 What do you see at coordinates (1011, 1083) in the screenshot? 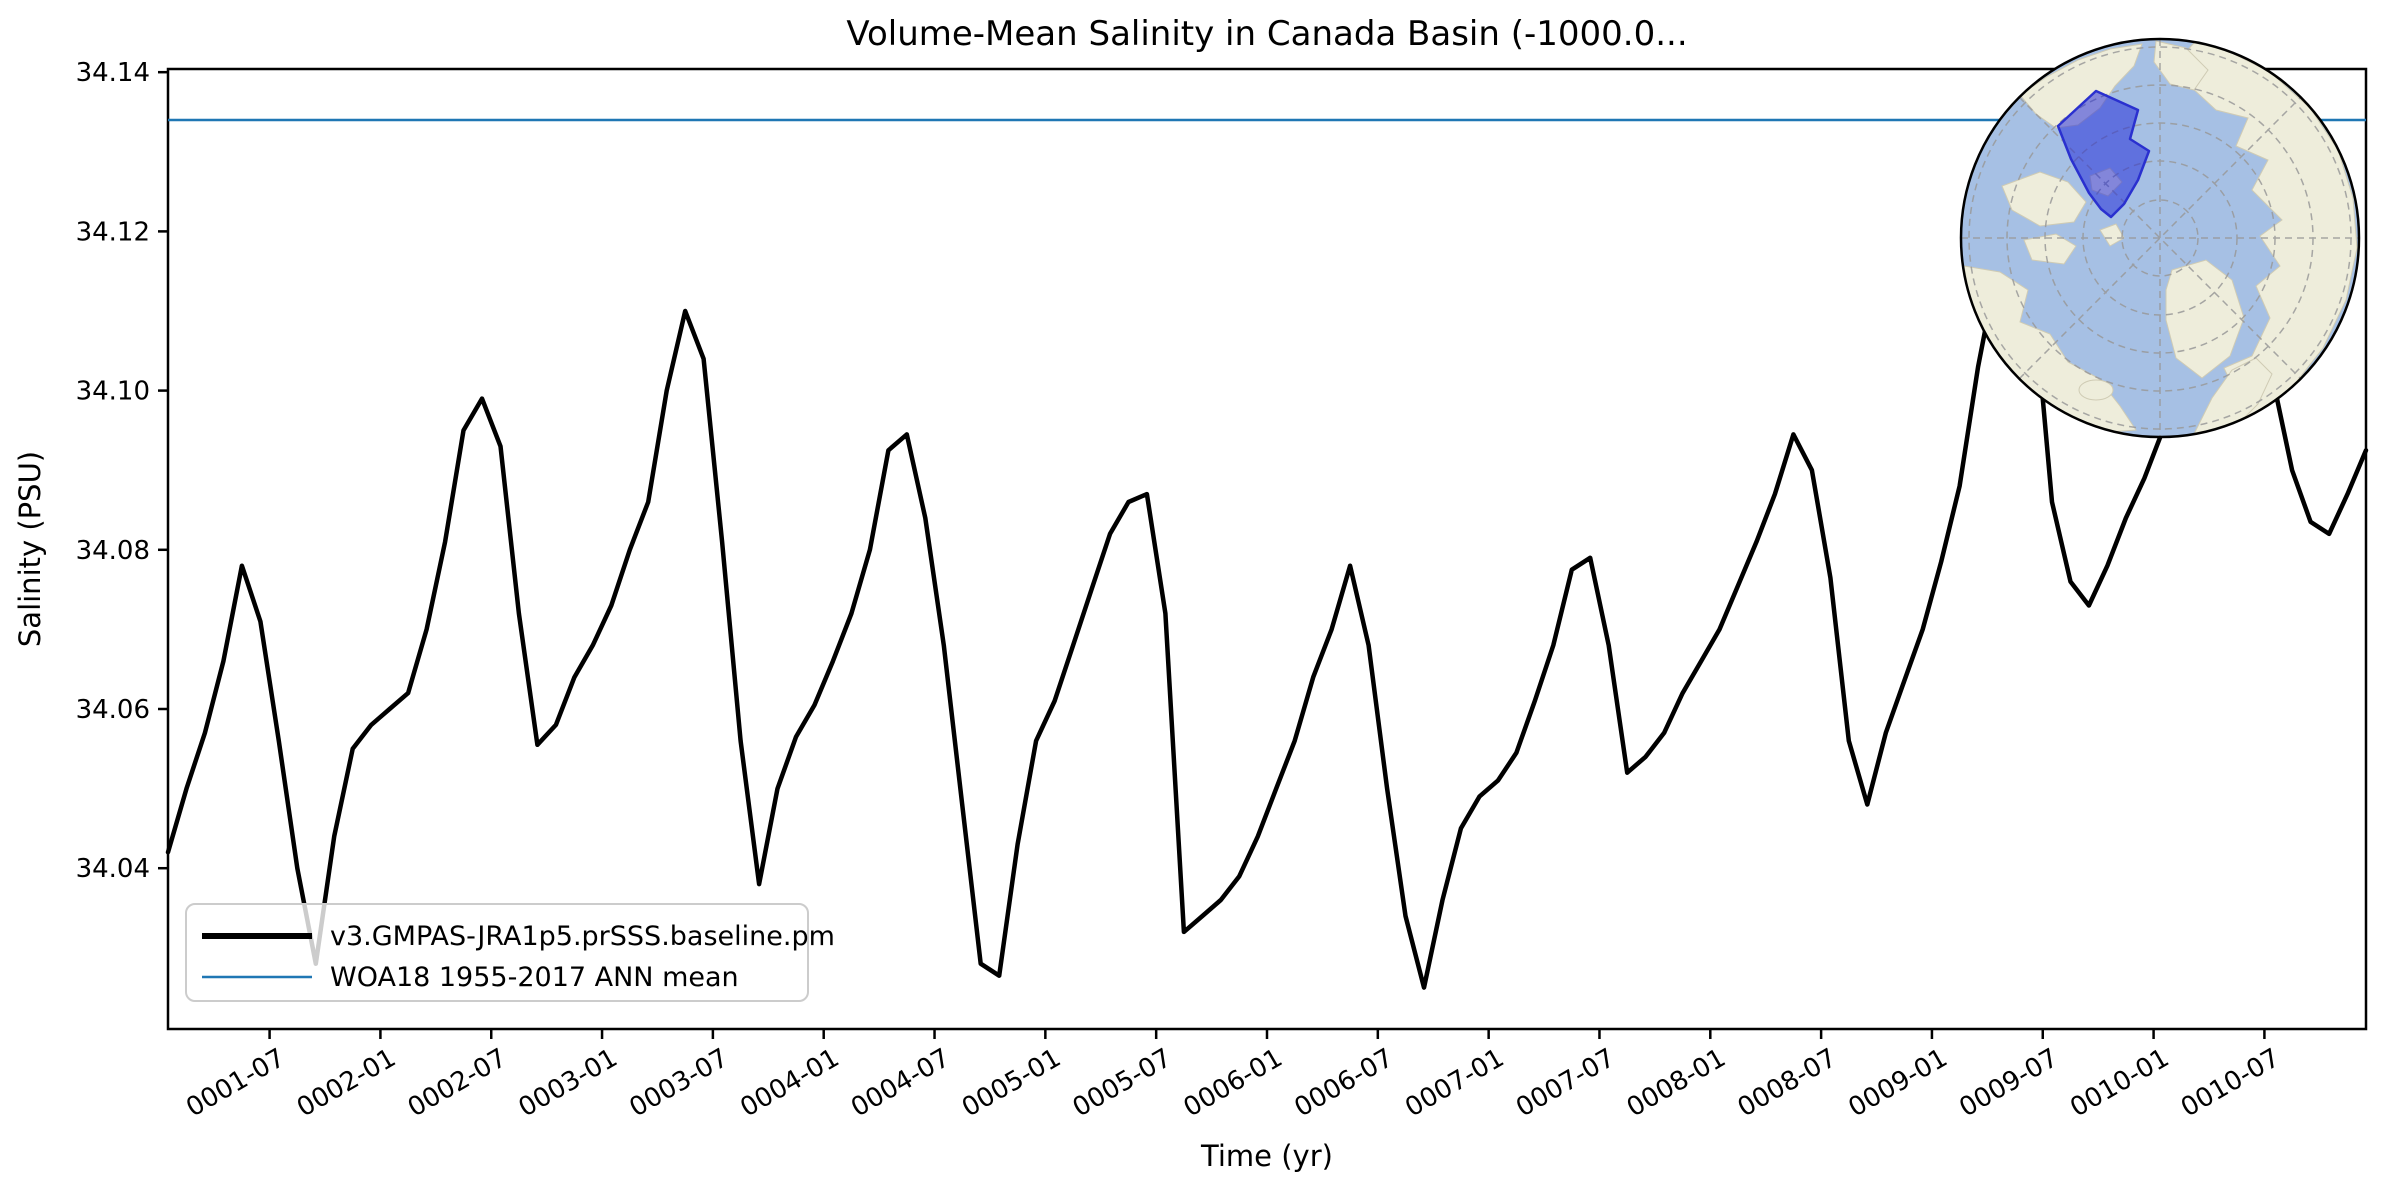
I see `x-tick-label: 0005-01` at bounding box center [1011, 1083].